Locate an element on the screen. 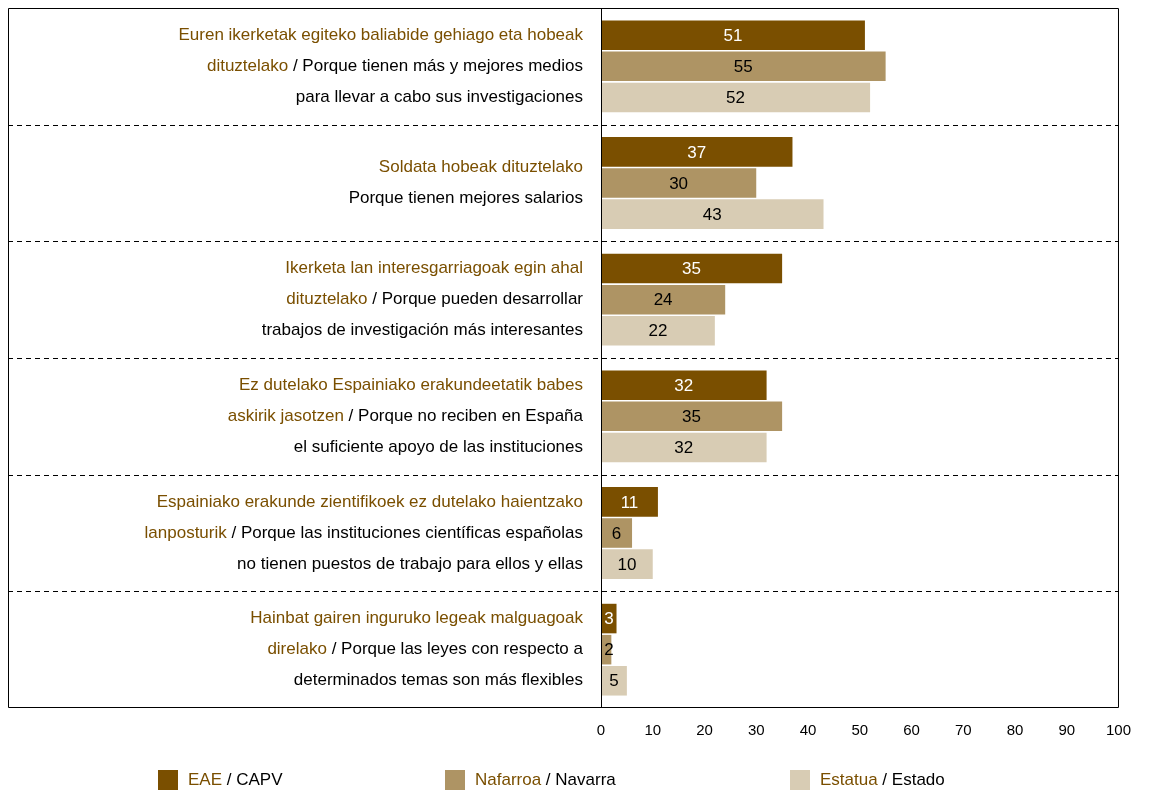 The image size is (1153, 794). data-label: 11 is located at coordinates (629, 502).